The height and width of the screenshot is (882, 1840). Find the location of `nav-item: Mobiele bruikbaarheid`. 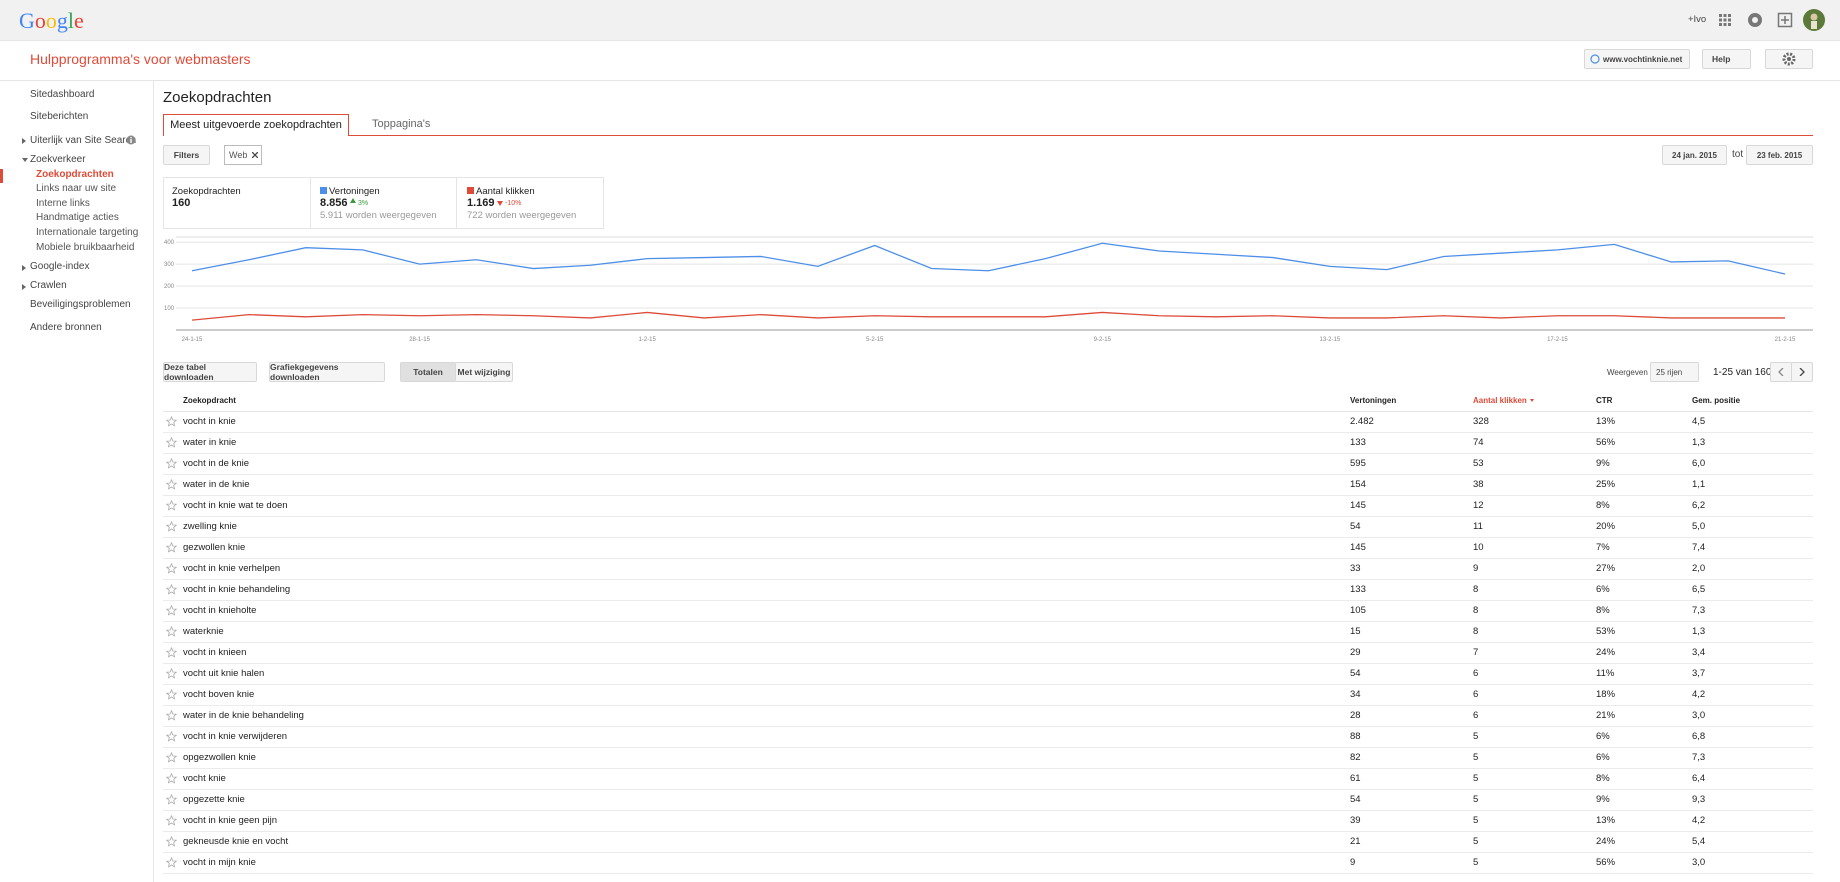

nav-item: Mobiele bruikbaarheid is located at coordinates (85, 247).